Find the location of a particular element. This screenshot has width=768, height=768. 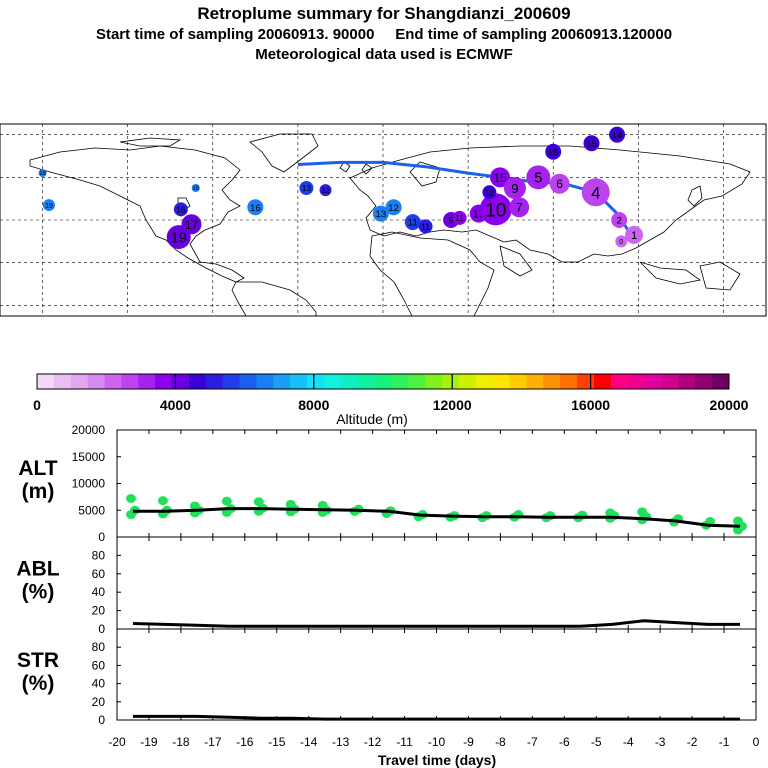

plume-marker-label: 18 is located at coordinates (42, 174).